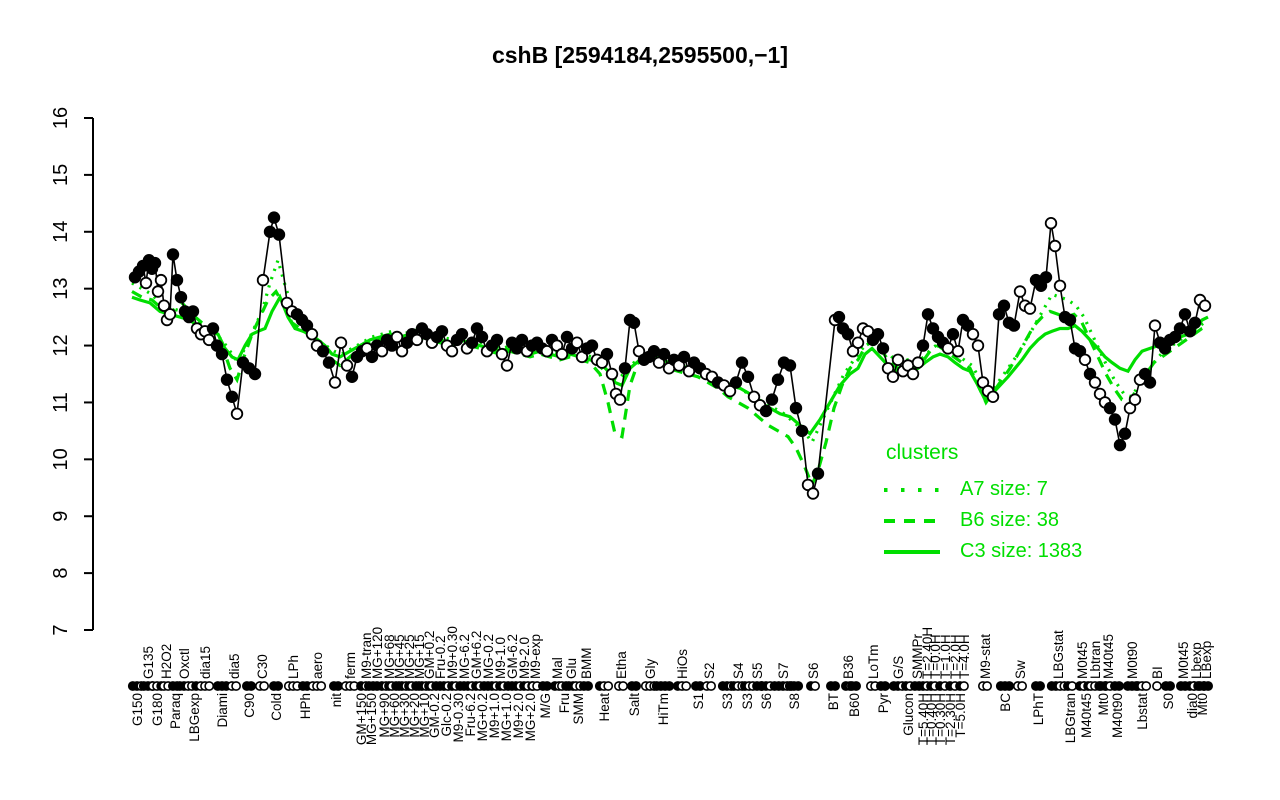 The height and width of the screenshot is (800, 1280). Describe the element at coordinates (424, 715) in the screenshot. I see `condition-label: MG+10` at that location.